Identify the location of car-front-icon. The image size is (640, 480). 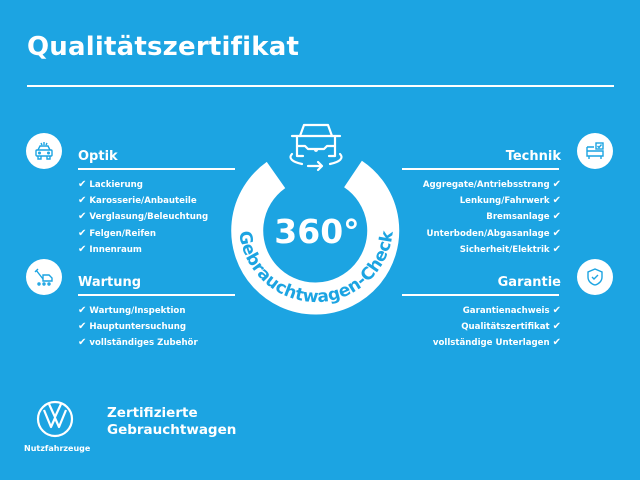
(44, 151).